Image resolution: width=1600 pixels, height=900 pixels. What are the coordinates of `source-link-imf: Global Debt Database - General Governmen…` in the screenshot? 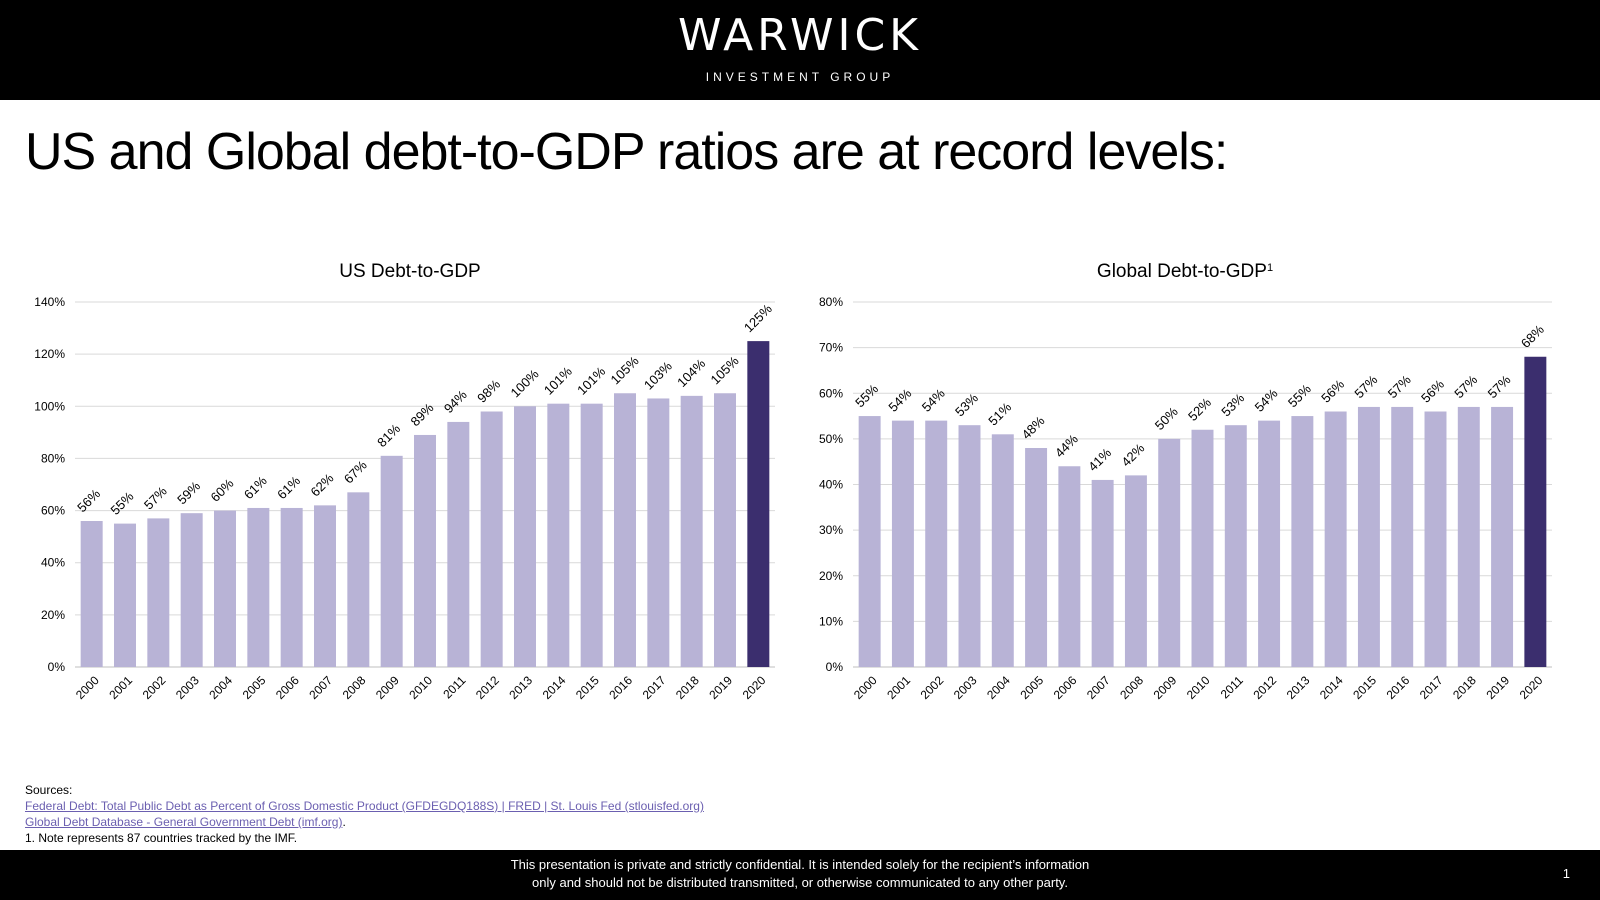 It's located at (184, 822).